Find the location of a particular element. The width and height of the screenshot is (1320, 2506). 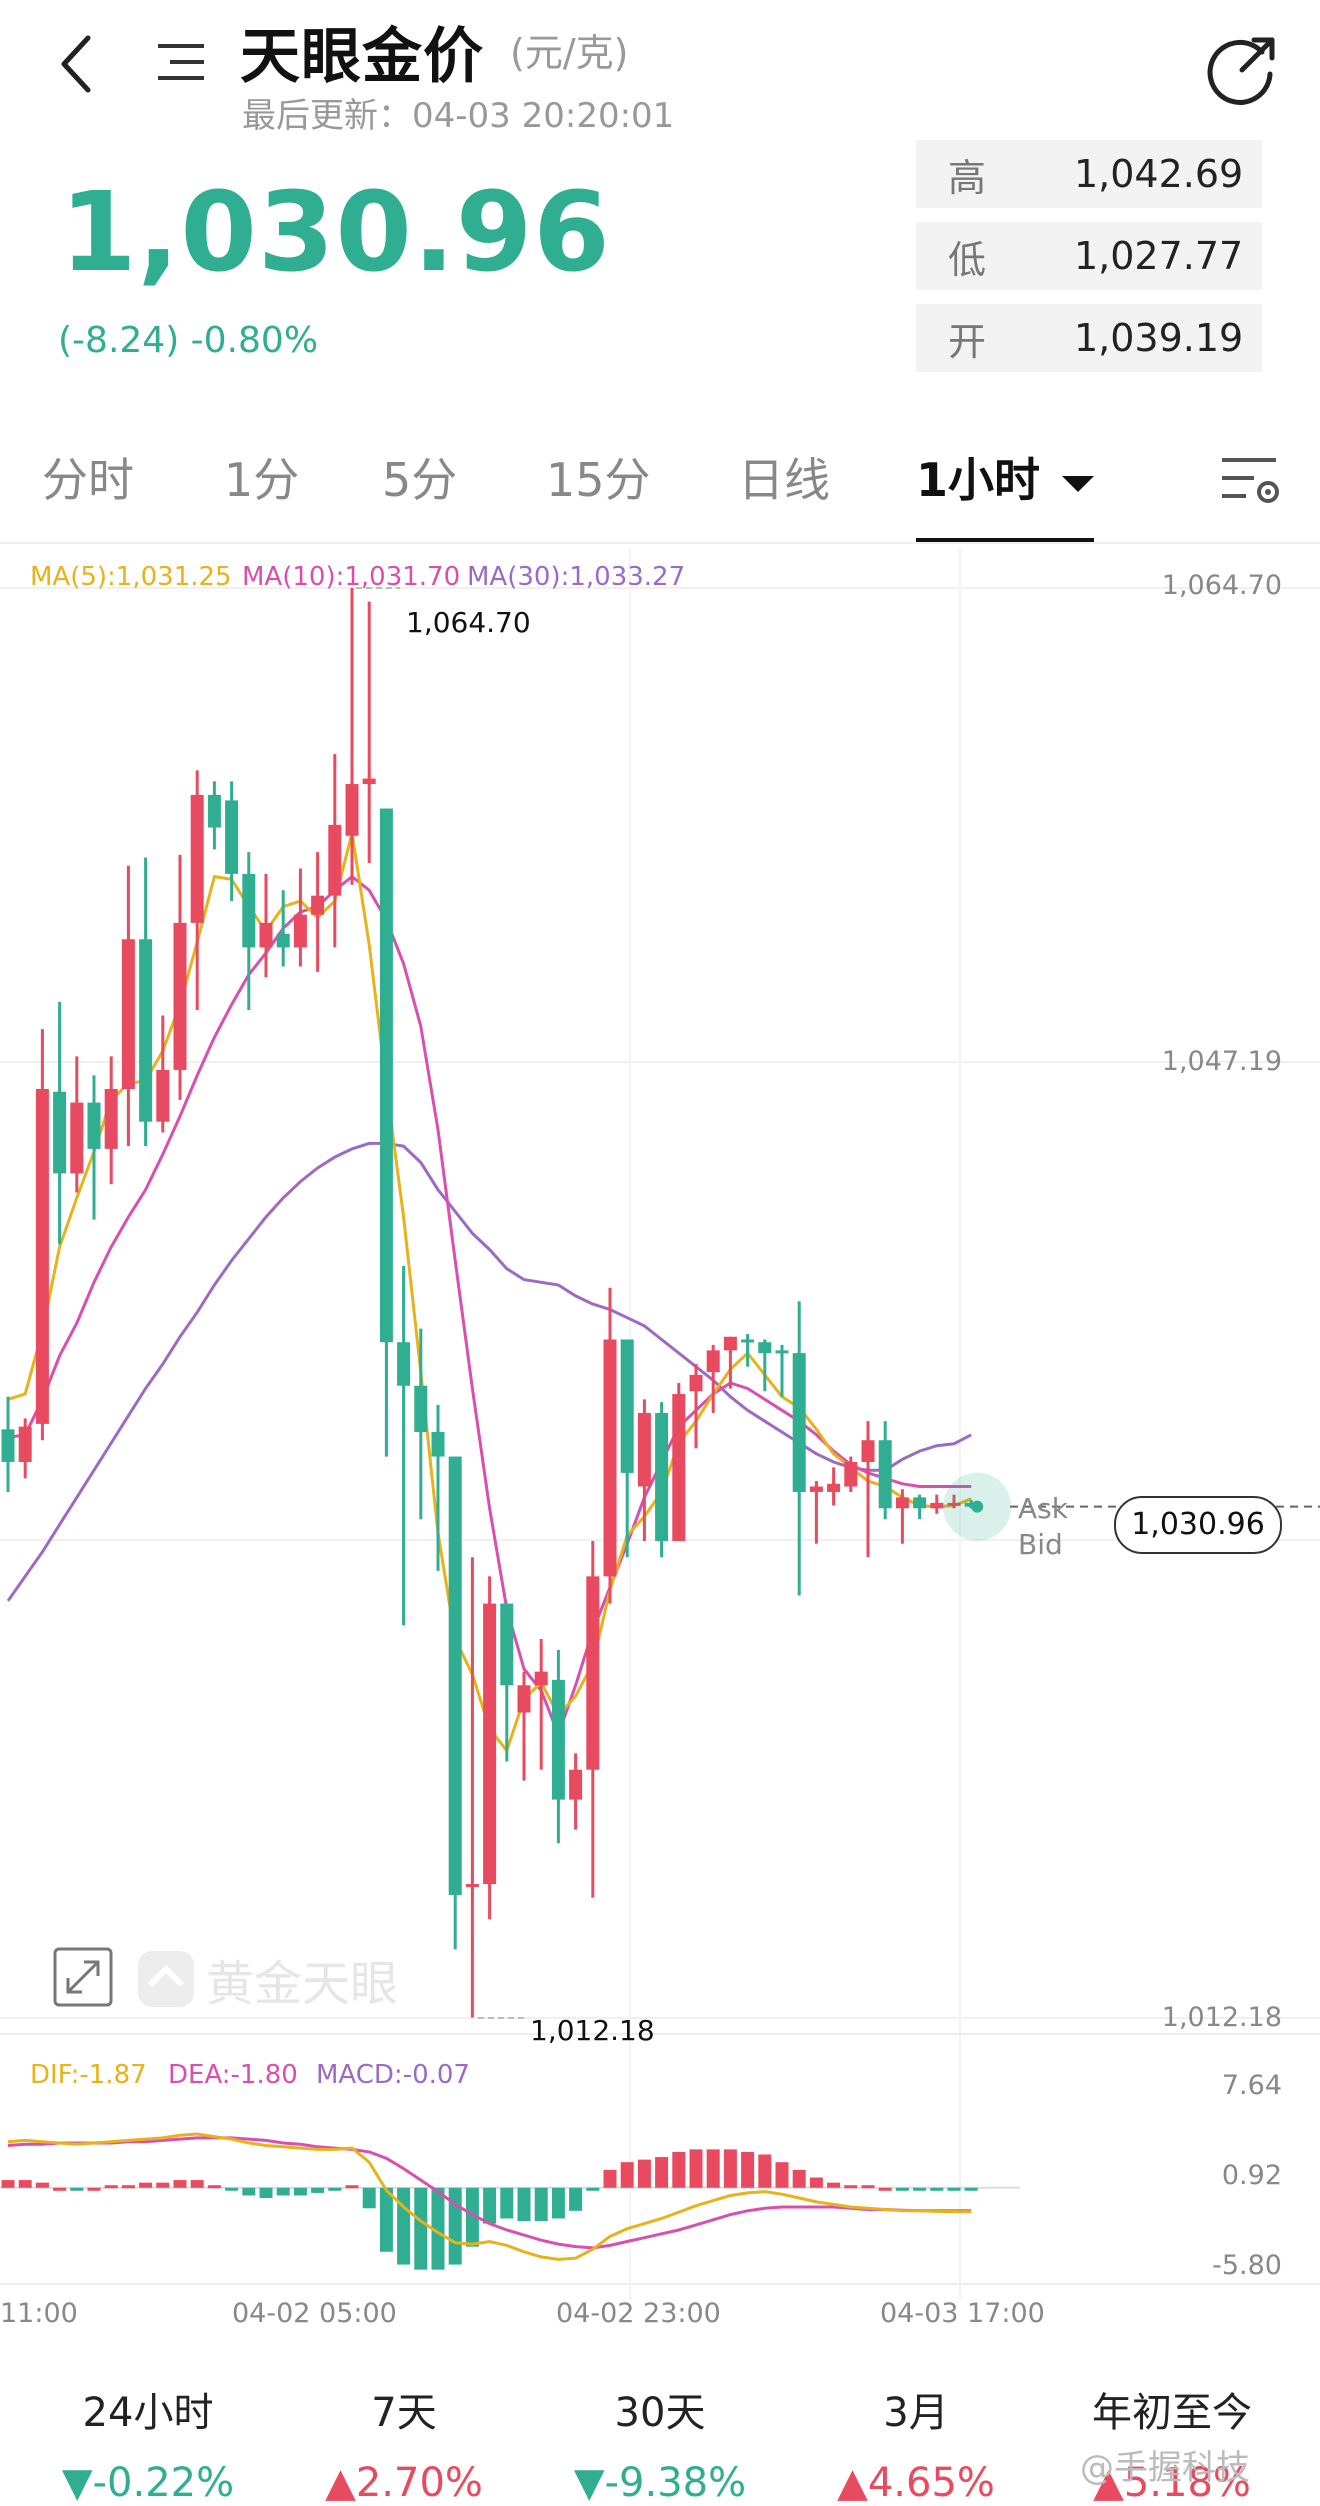

unit-label: (元/克) is located at coordinates (569, 53).